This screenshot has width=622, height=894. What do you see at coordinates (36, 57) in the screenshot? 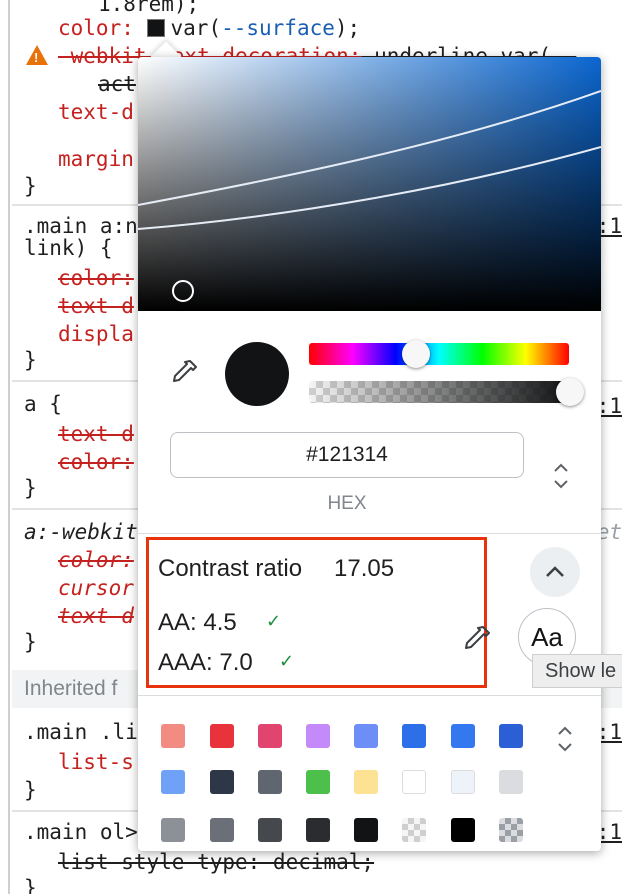
I see `warning-mark: !` at bounding box center [36, 57].